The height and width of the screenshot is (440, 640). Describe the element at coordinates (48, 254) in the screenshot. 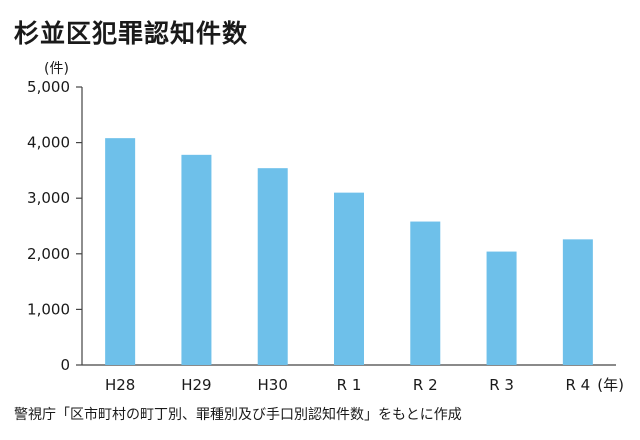

I see `y-tick-label: 2,000` at that location.